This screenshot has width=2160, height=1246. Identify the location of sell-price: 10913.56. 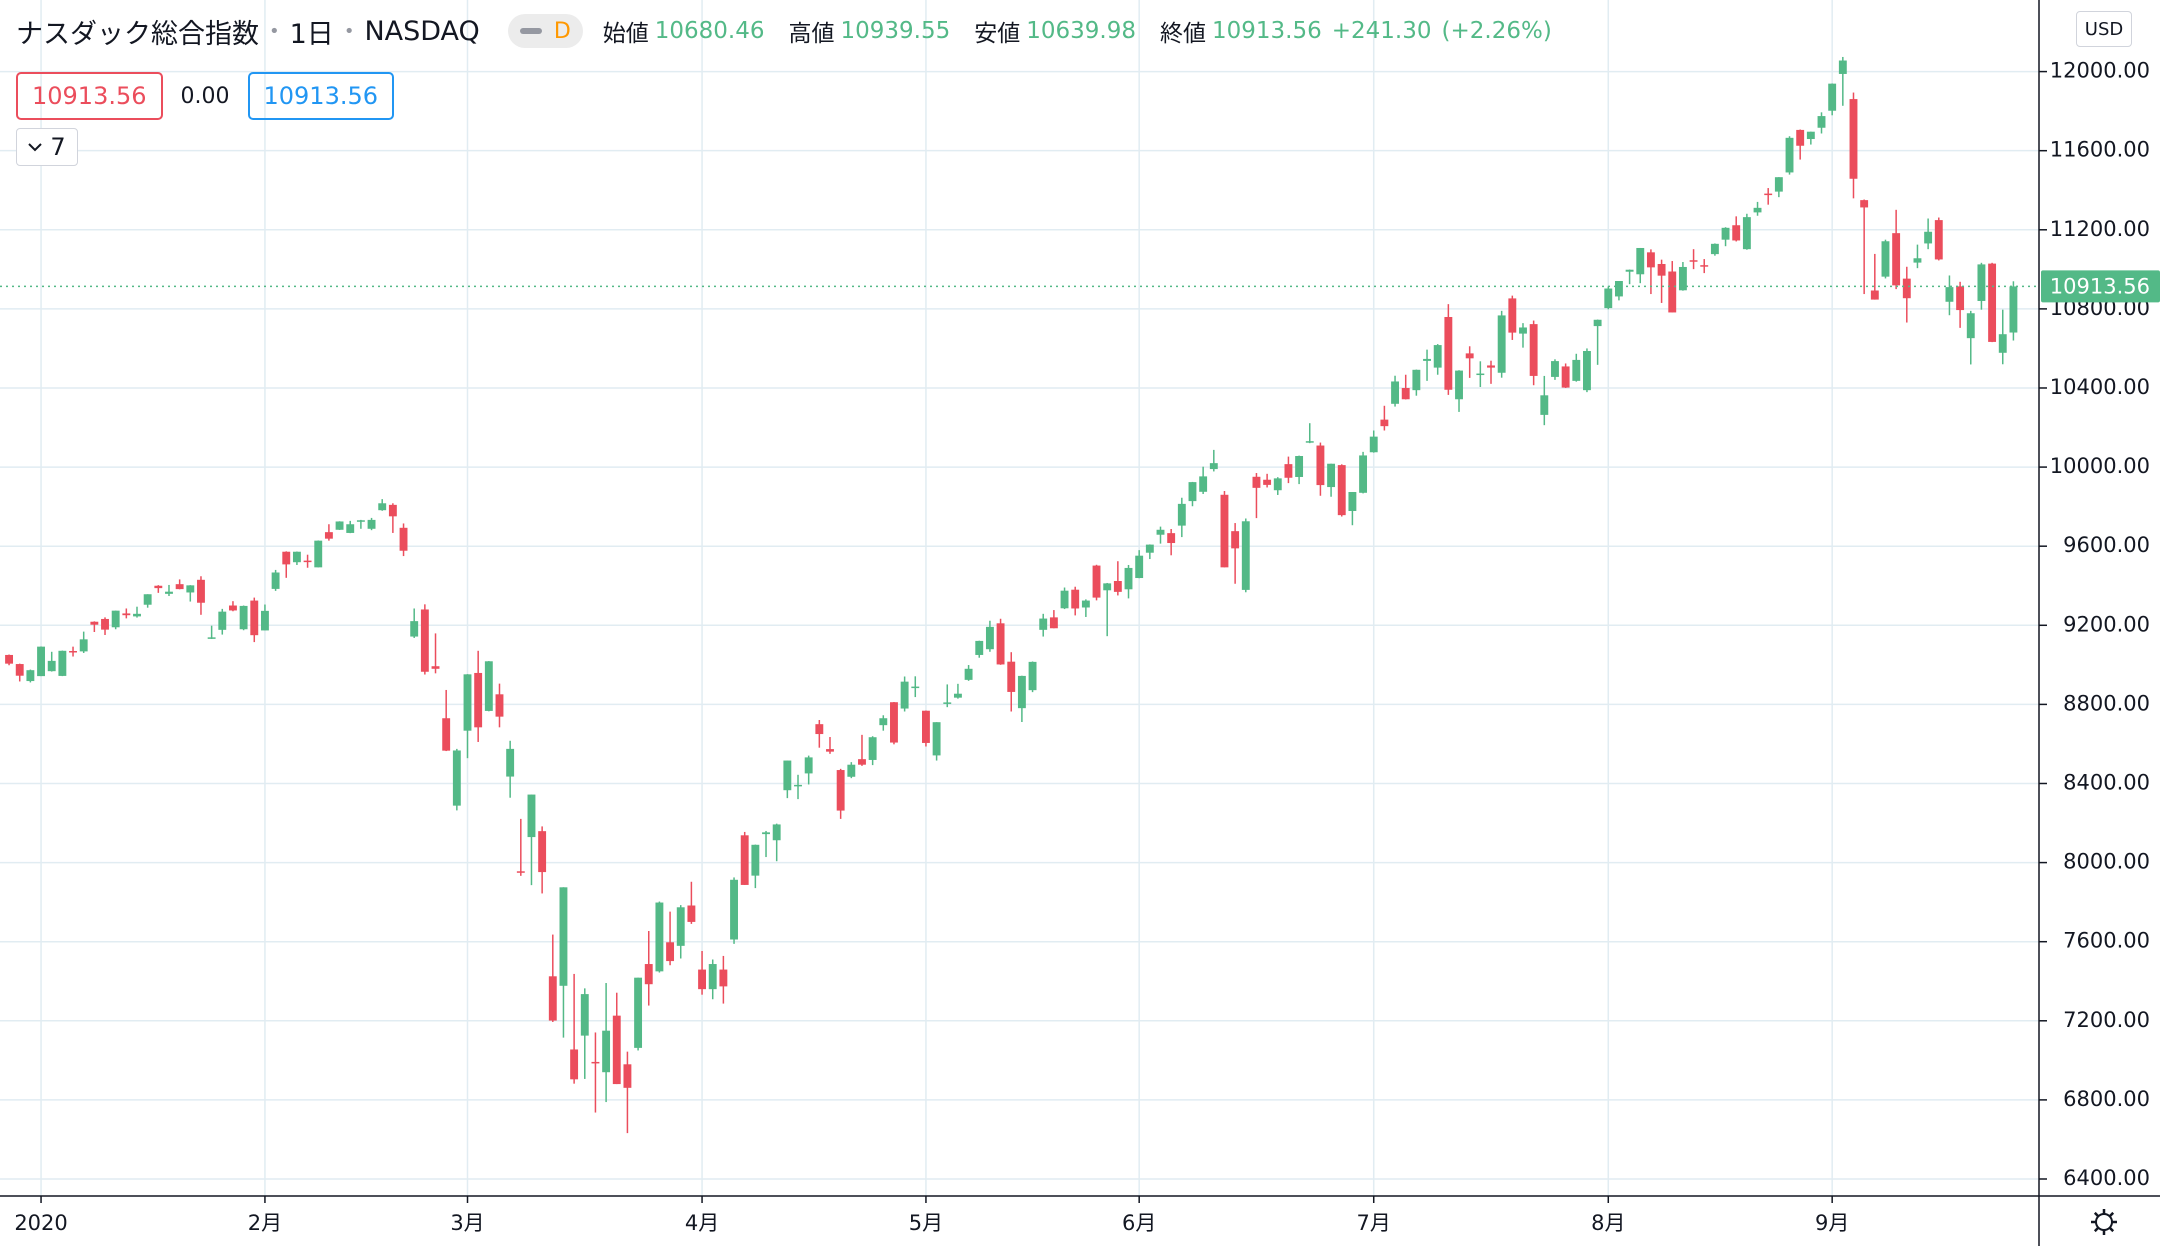
(89, 96).